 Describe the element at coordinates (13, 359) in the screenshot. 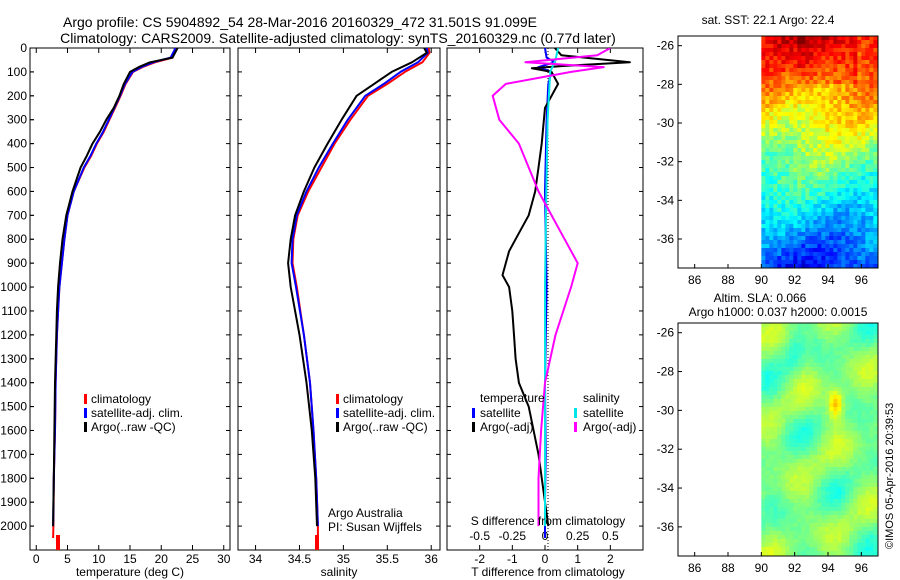

I see `depth-tick-label: 1300` at that location.